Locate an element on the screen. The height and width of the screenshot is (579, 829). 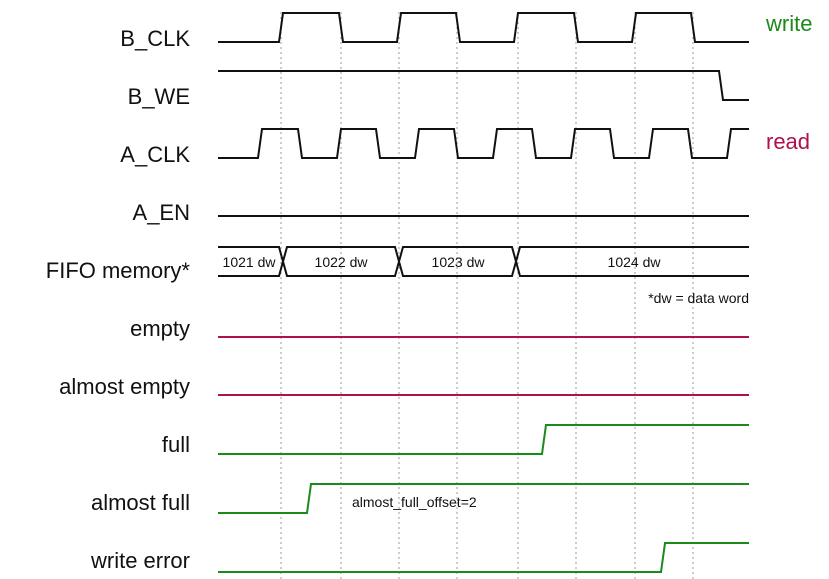
signal-label-a-en: A_EN is located at coordinates (161, 212).